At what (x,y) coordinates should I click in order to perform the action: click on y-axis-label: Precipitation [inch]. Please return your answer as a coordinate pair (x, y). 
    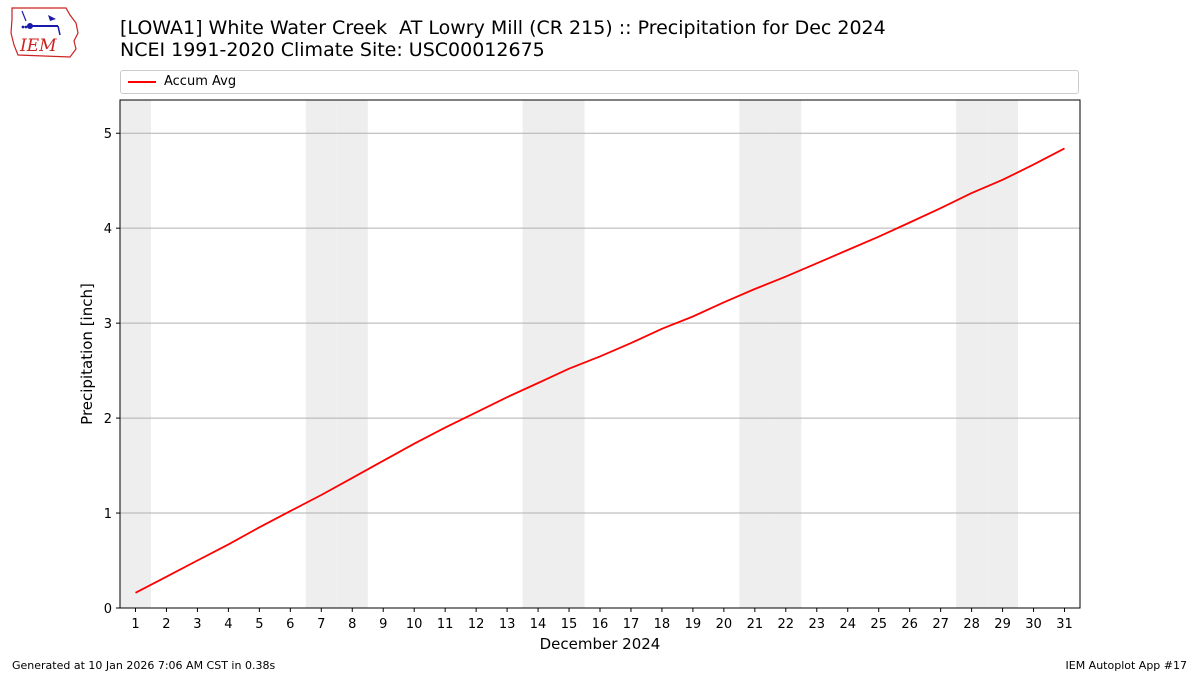
    Looking at the image, I should click on (87, 354).